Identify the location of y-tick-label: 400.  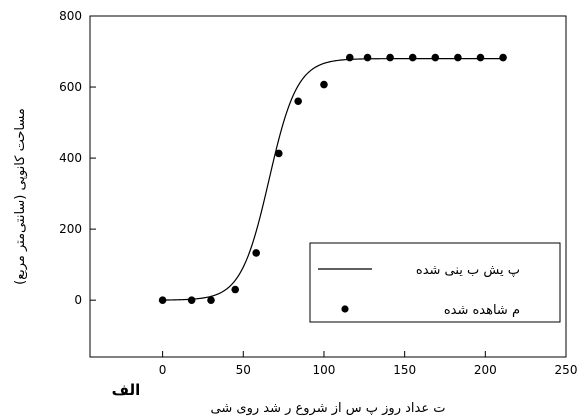
(70, 158).